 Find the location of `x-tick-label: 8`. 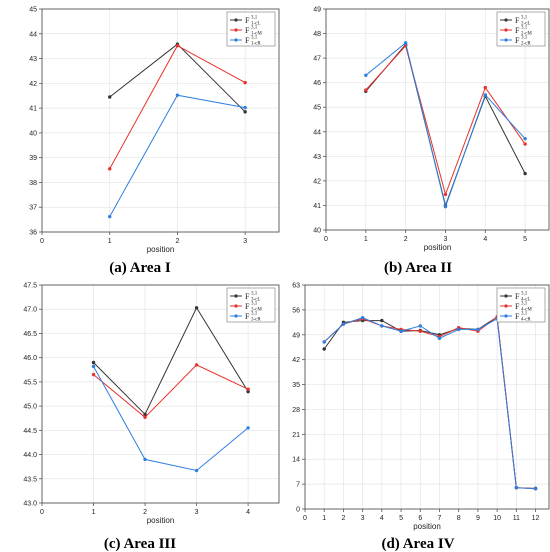

x-tick-label: 8 is located at coordinates (459, 518).